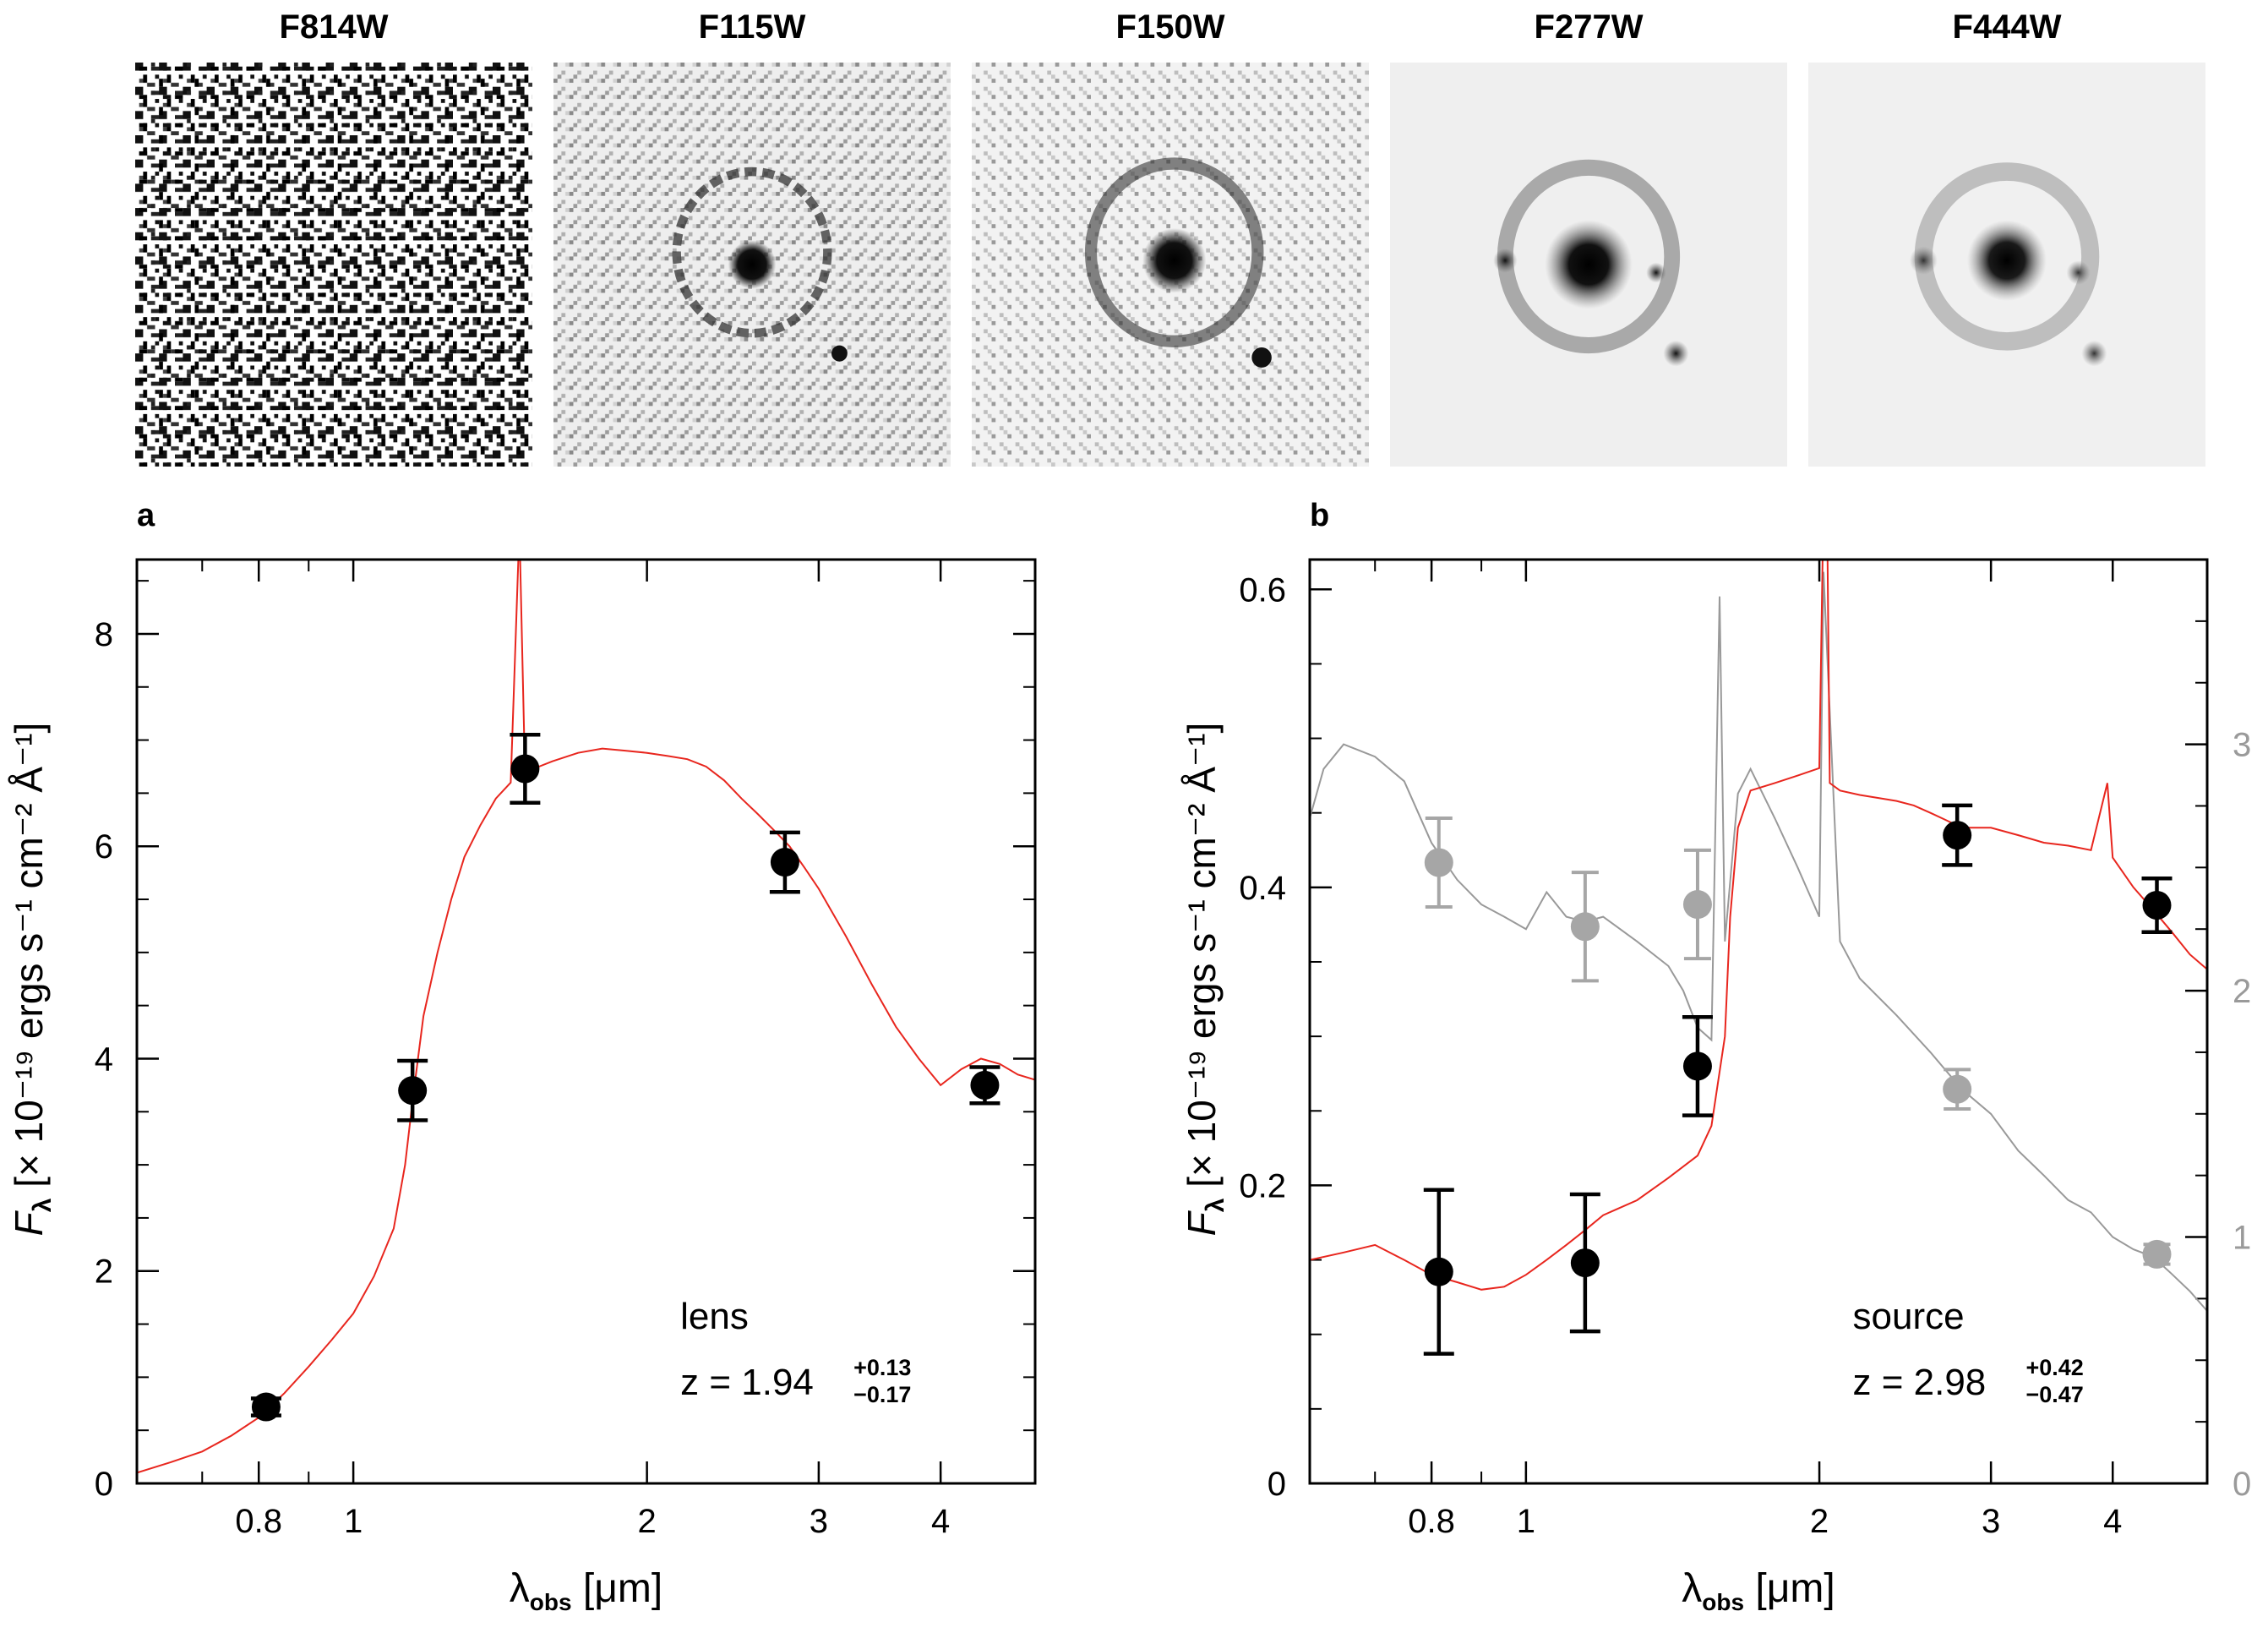 The image size is (2268, 1633). I want to click on y-tick-label: 0.4, so click(1262, 888).